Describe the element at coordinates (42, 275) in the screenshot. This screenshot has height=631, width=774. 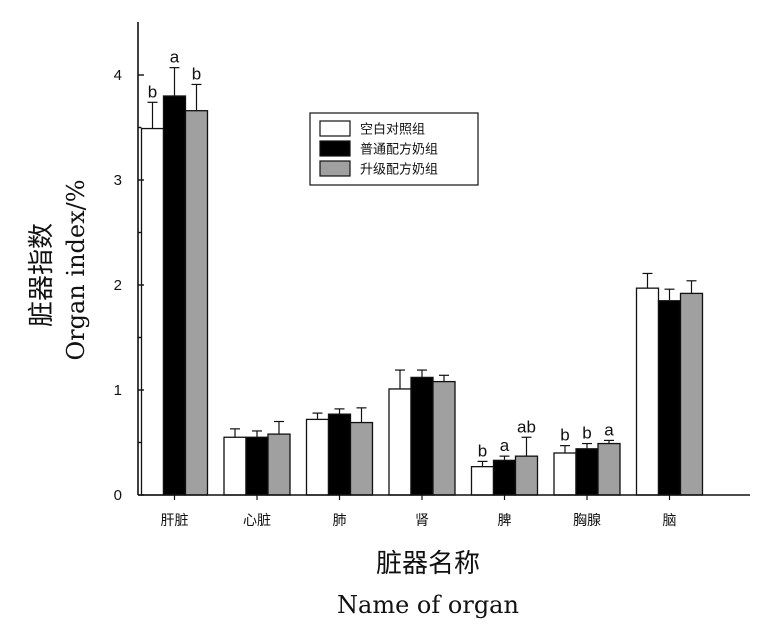
I see `y-axis-title-cn: 脏器指数` at that location.